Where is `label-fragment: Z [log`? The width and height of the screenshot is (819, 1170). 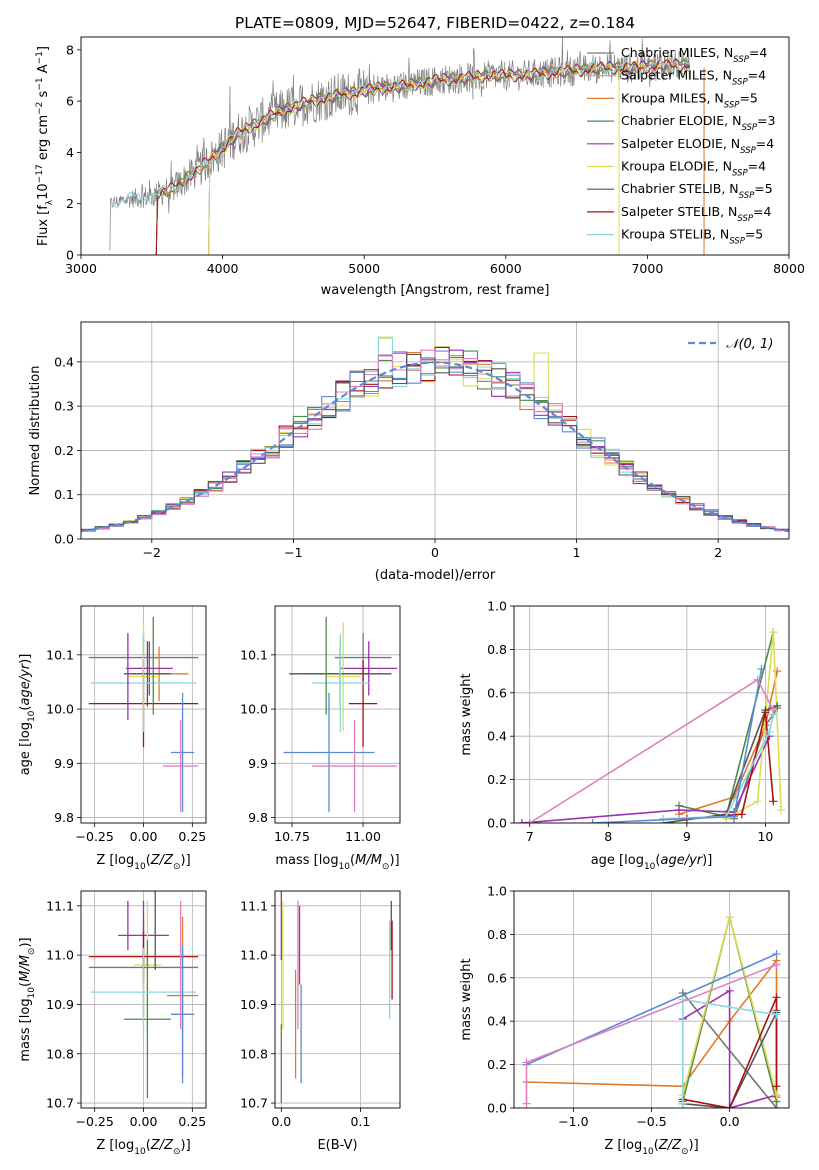 label-fragment: Z [log is located at coordinates (115, 860).